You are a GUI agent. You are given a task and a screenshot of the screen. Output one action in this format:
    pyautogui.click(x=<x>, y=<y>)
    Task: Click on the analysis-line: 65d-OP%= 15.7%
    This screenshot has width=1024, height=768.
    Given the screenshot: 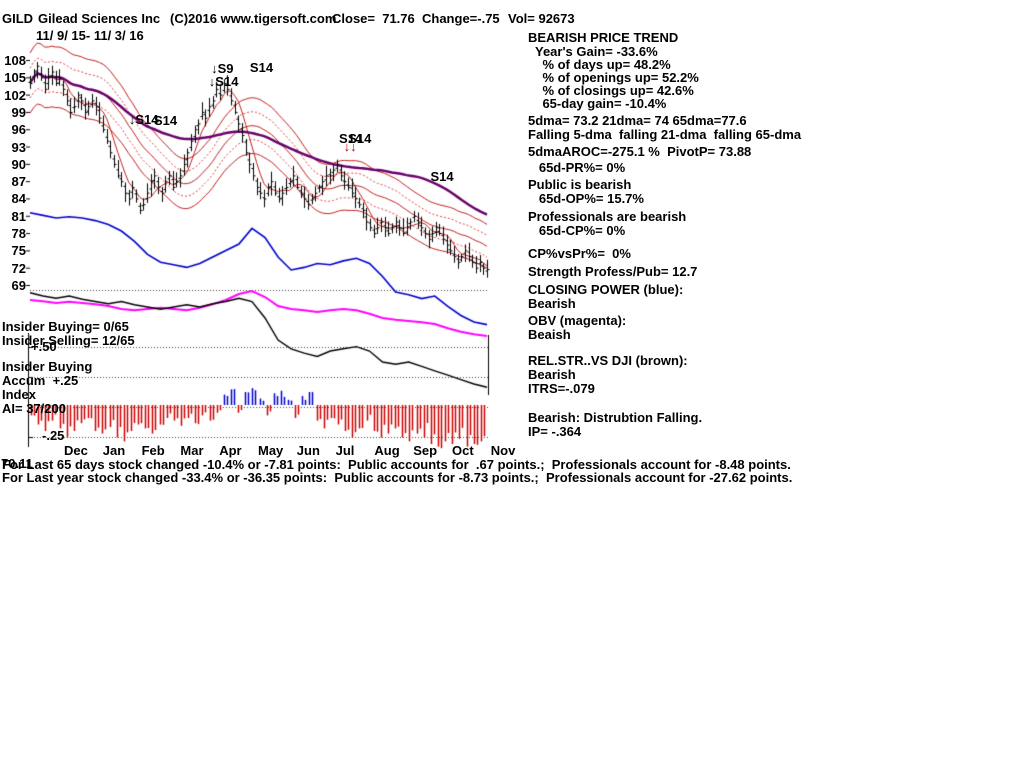 What is the action you would take?
    pyautogui.click(x=586, y=198)
    